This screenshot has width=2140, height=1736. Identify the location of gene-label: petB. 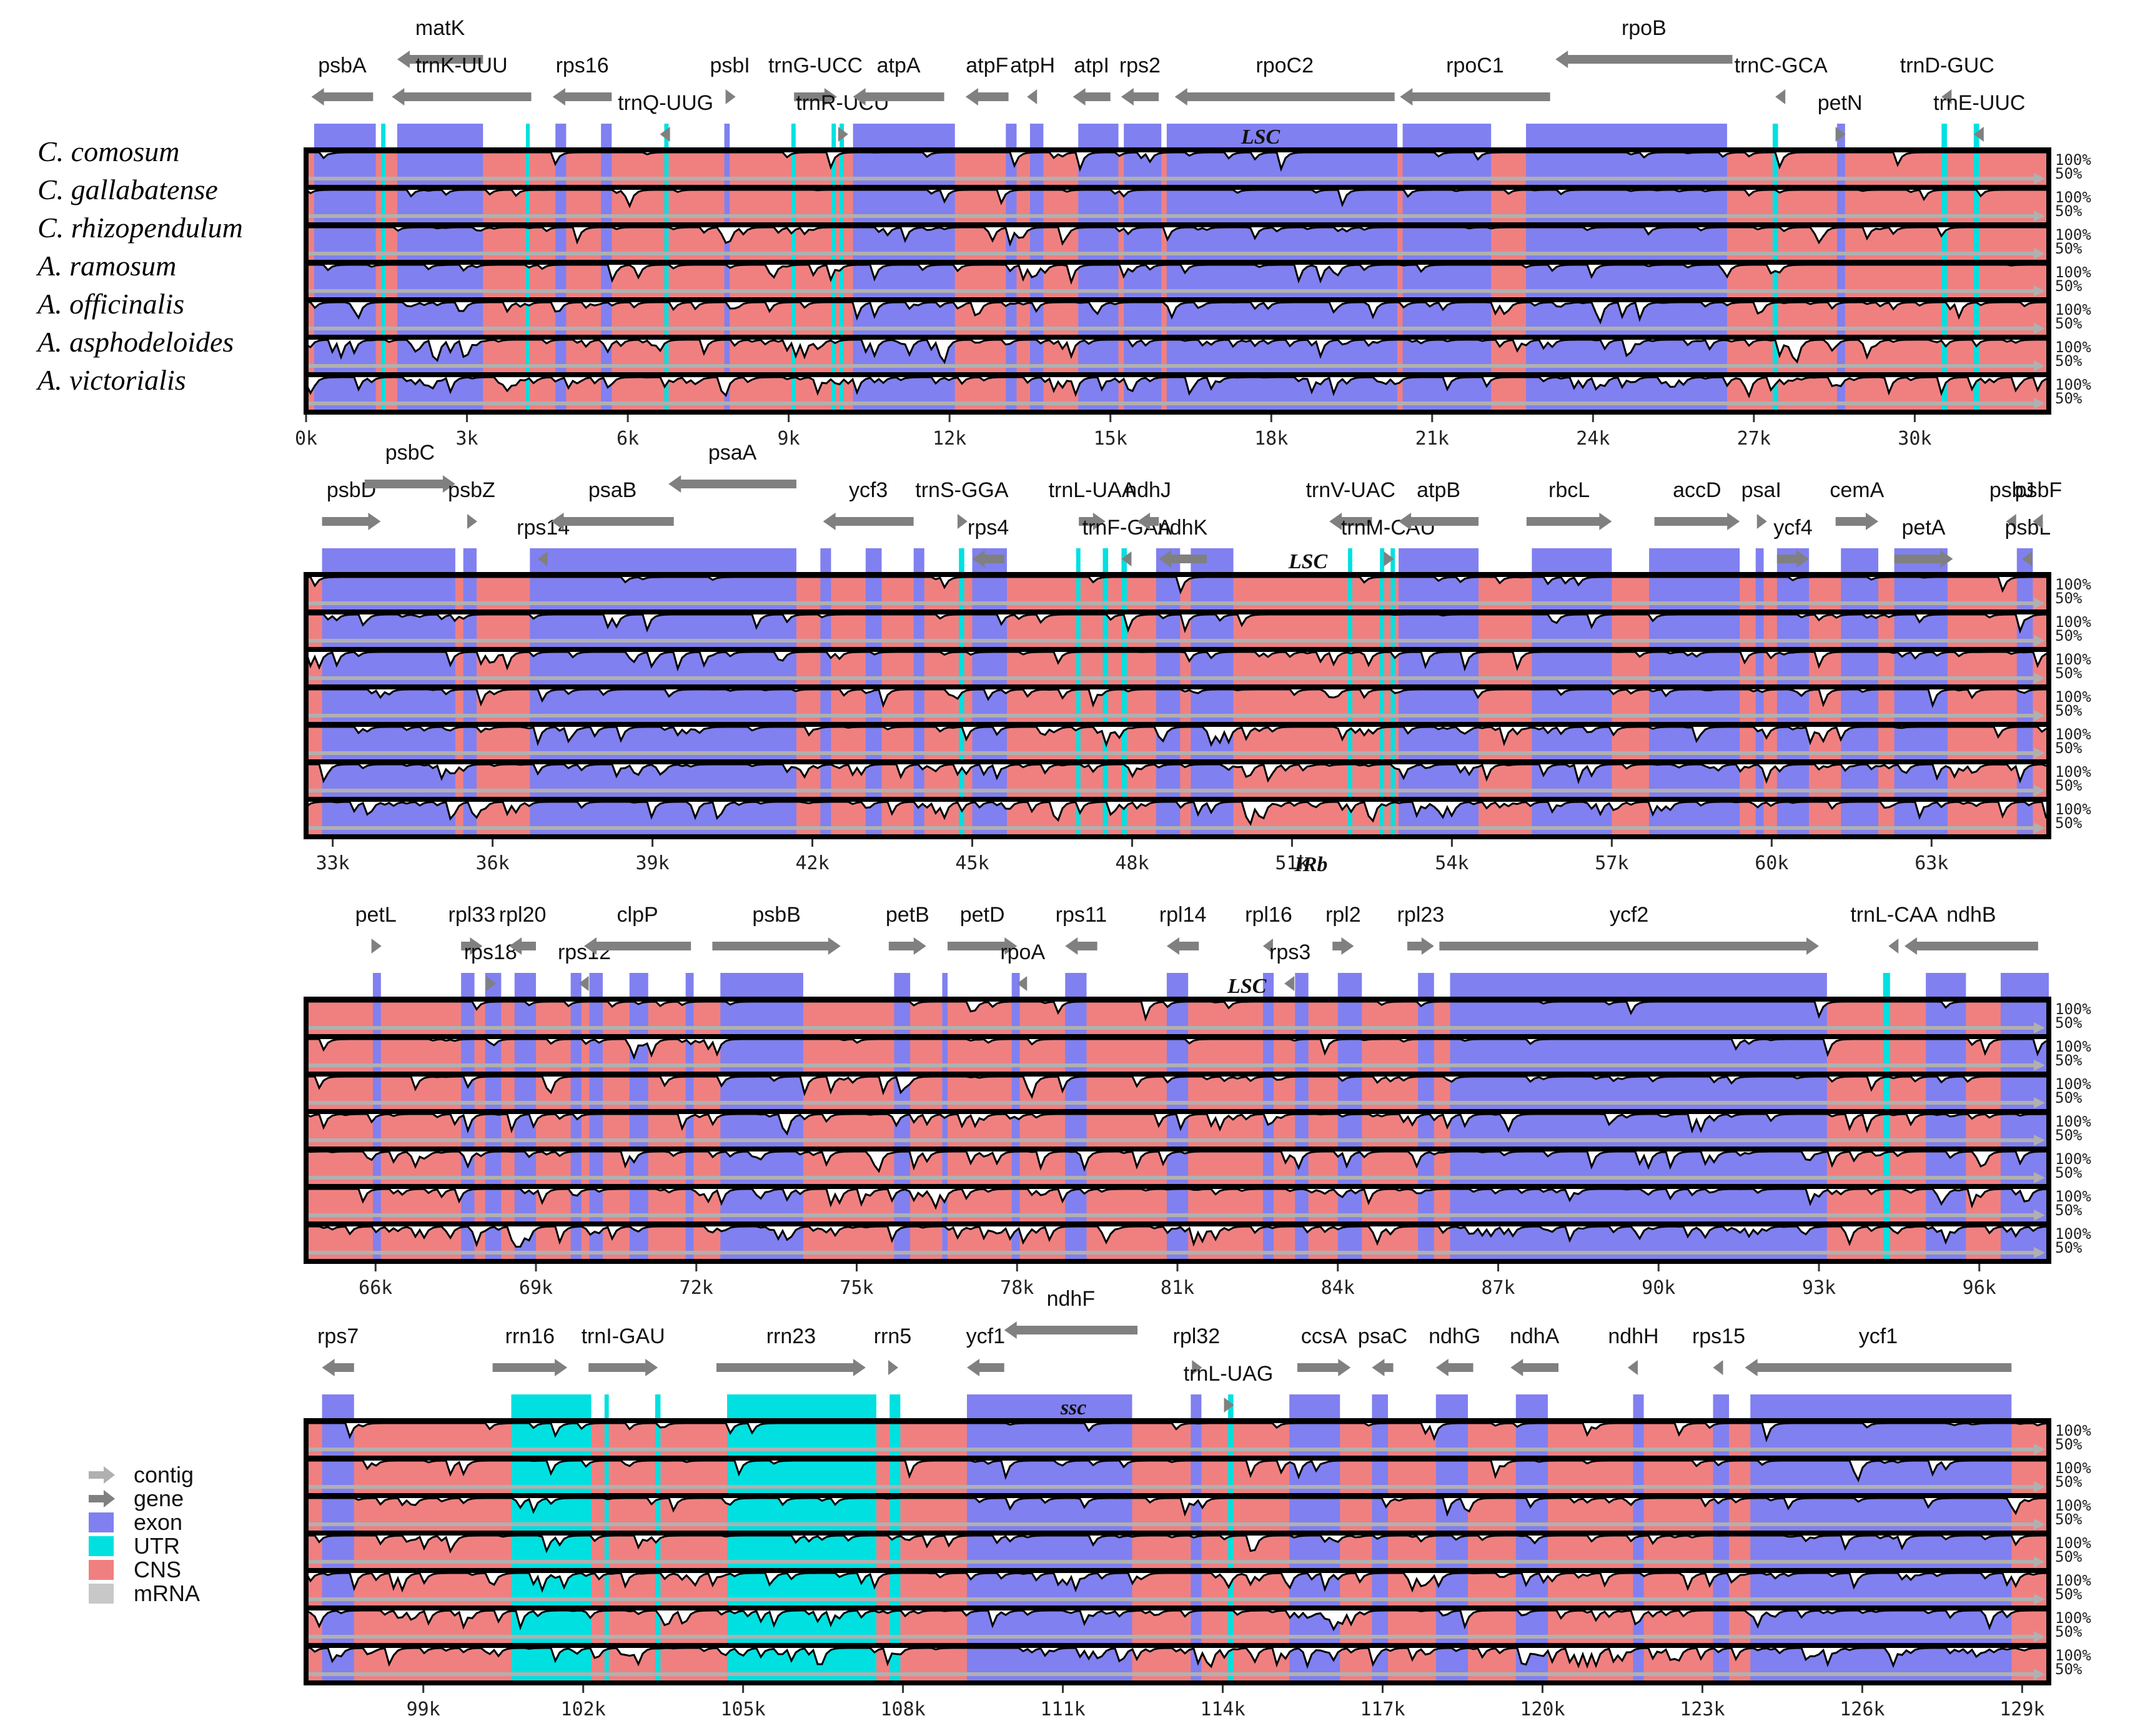
(907, 915).